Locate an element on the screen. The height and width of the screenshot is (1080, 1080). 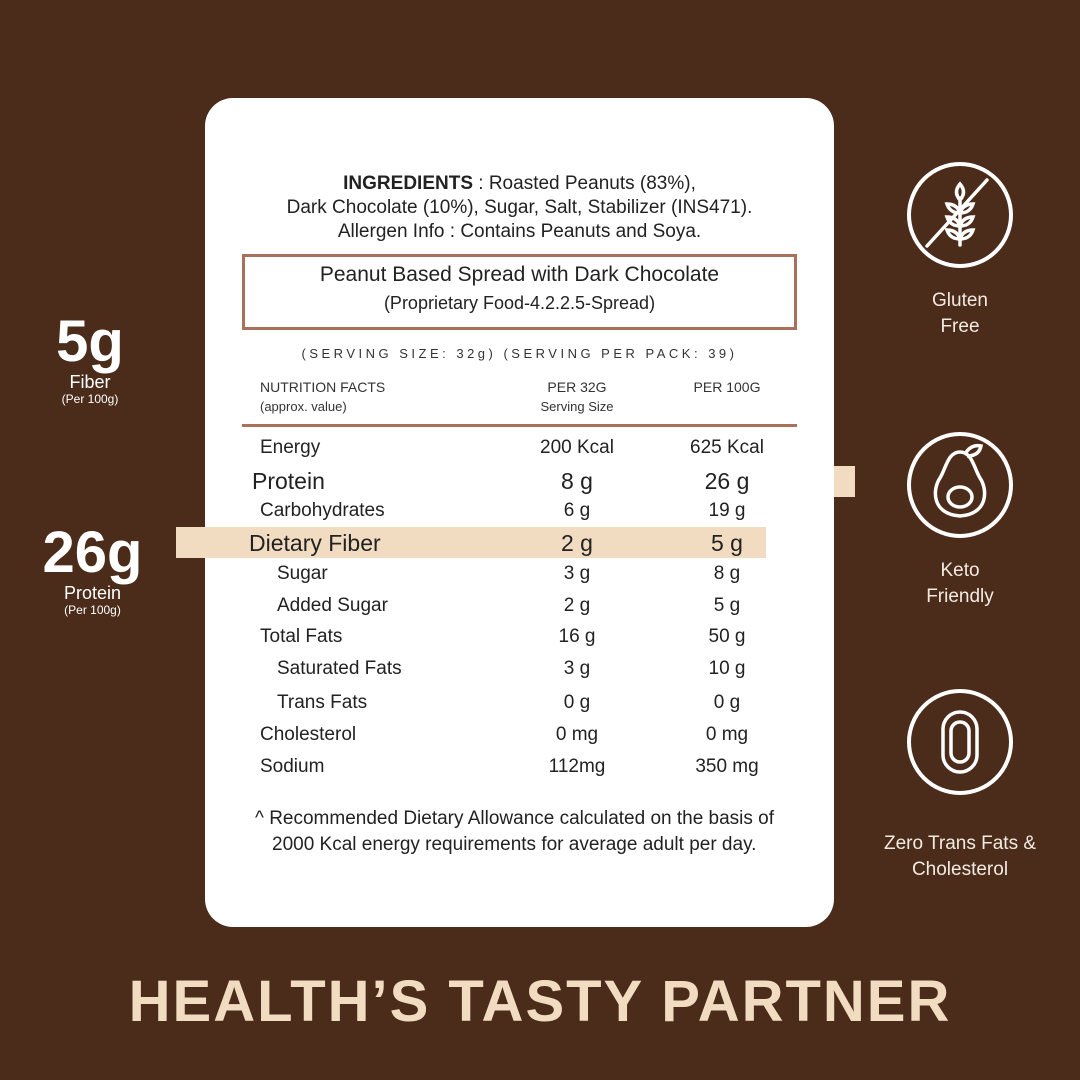
table-row: Sugar 3 g 8 g is located at coordinates (519, 574).